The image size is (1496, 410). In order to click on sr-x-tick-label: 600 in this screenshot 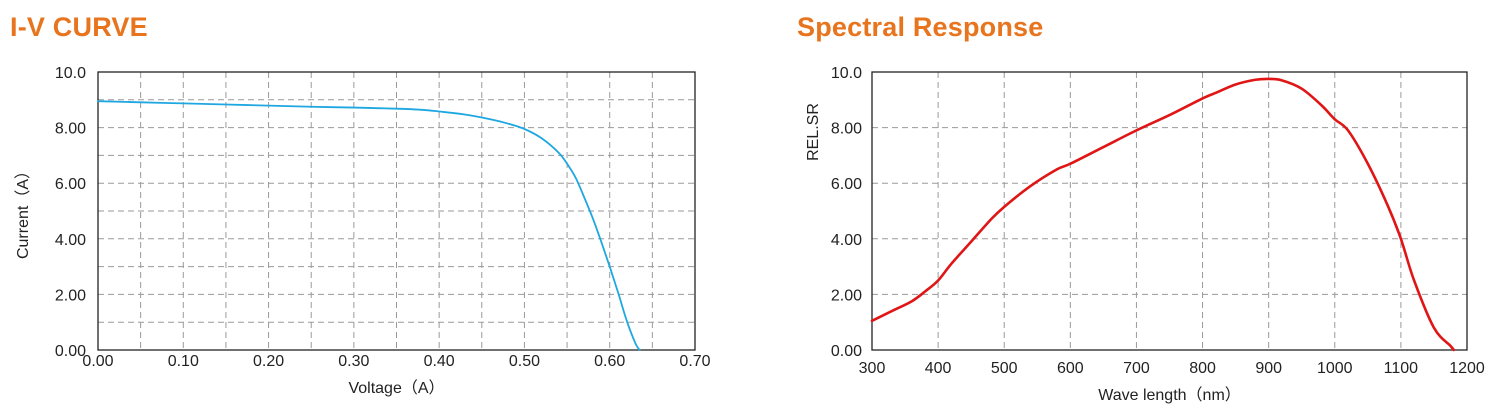, I will do `click(1070, 368)`.